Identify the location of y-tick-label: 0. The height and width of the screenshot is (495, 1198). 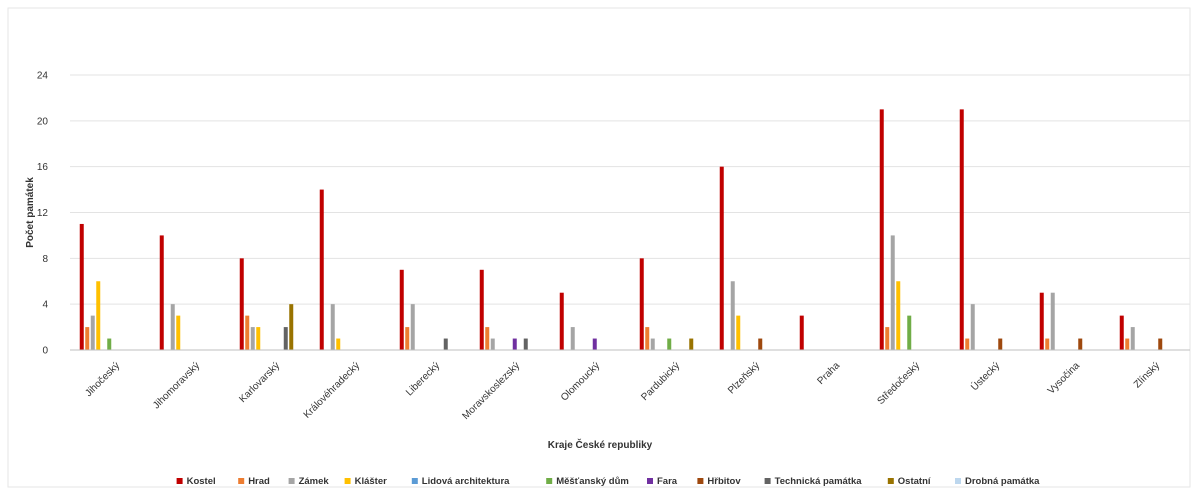
(45, 351).